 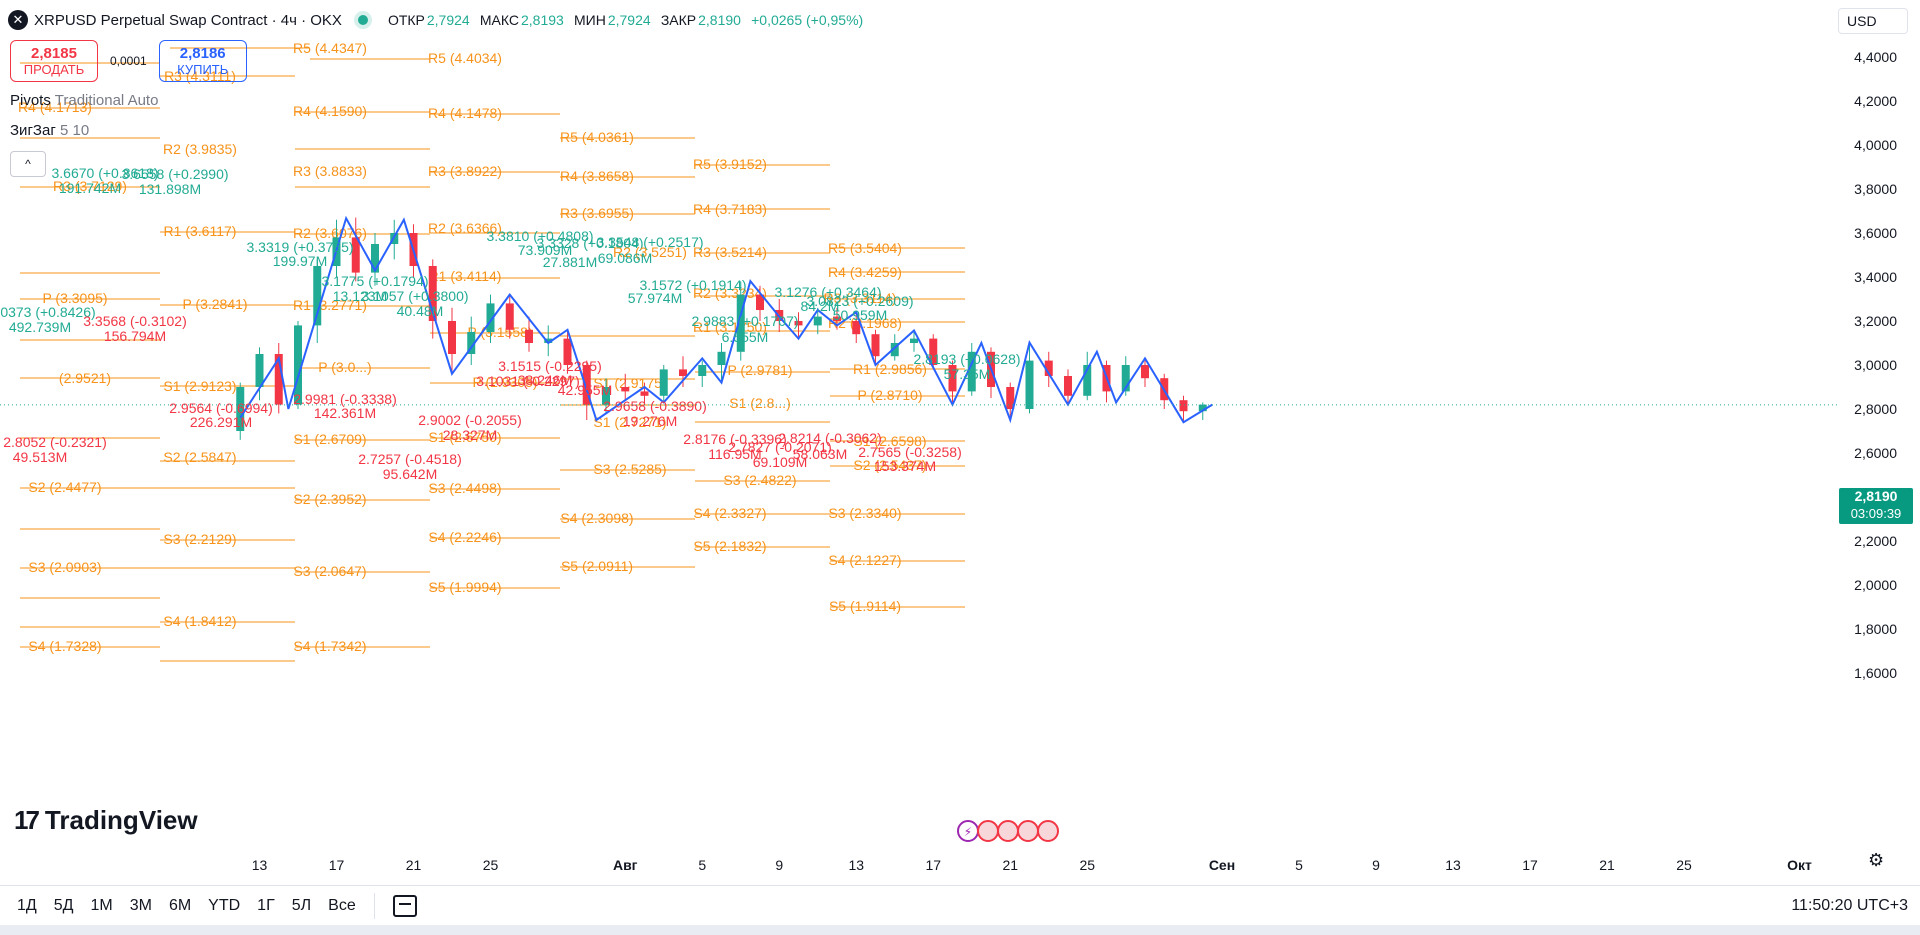 What do you see at coordinates (301, 905) in the screenshot?
I see `range-5y-button: 5Л` at bounding box center [301, 905].